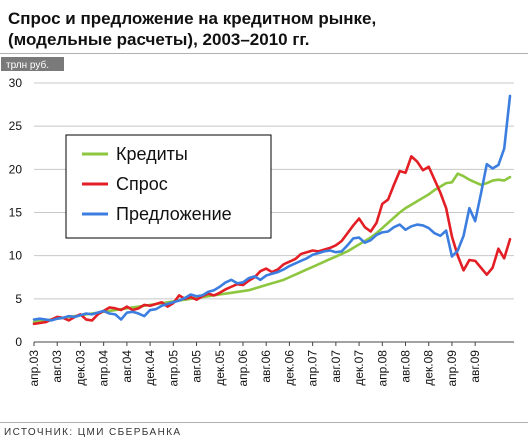  I want to click on y-tick-label-10: 10, so click(16, 256).